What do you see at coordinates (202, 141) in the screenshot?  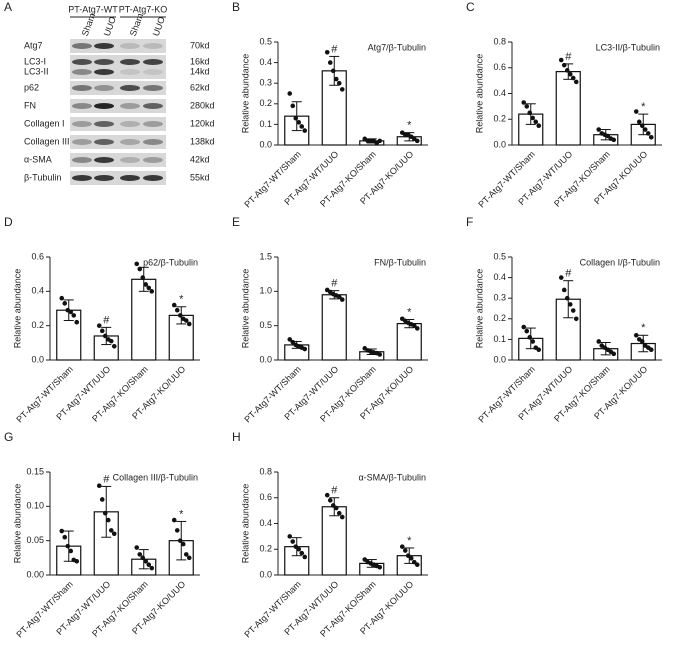 I see `size-label: 138kd` at bounding box center [202, 141].